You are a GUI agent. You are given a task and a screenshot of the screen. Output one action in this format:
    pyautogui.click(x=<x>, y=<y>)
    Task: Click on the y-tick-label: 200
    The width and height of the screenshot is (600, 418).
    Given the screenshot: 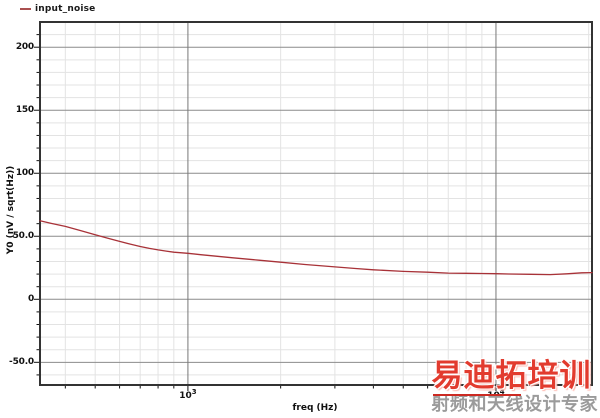 What is the action you would take?
    pyautogui.click(x=24, y=46)
    